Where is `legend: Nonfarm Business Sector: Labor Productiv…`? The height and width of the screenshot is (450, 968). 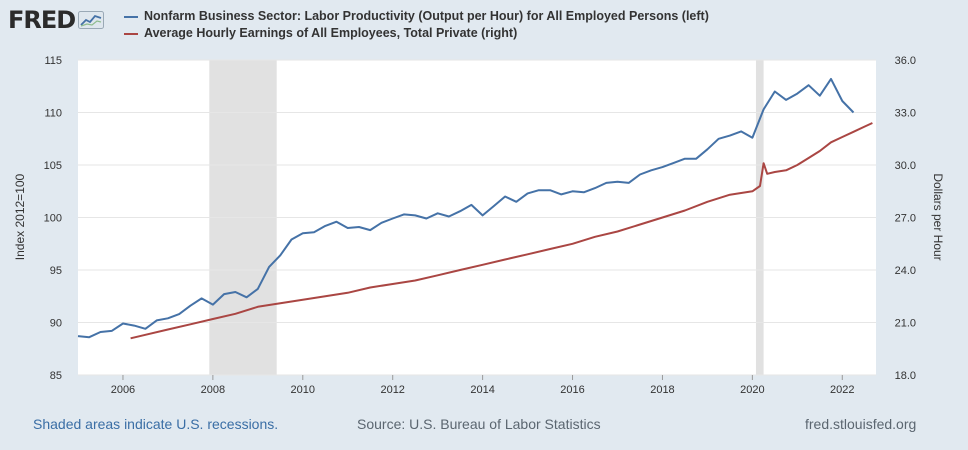 legend: Nonfarm Business Sector: Labor Productiv… is located at coordinates (416, 25).